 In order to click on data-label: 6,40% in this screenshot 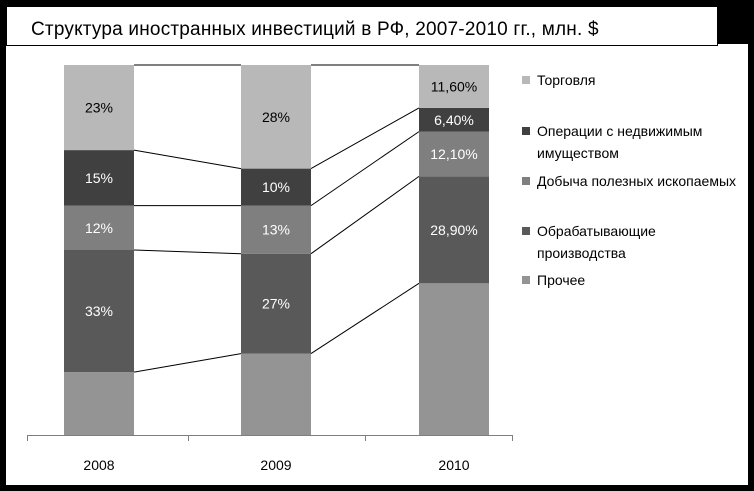, I will do `click(454, 120)`.